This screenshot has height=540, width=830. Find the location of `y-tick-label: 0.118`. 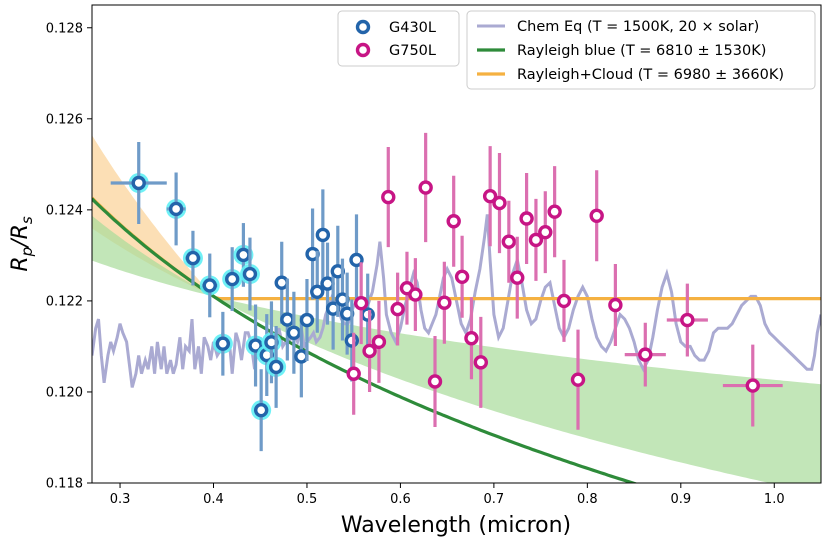

y-tick-label: 0.118 is located at coordinates (64, 484).